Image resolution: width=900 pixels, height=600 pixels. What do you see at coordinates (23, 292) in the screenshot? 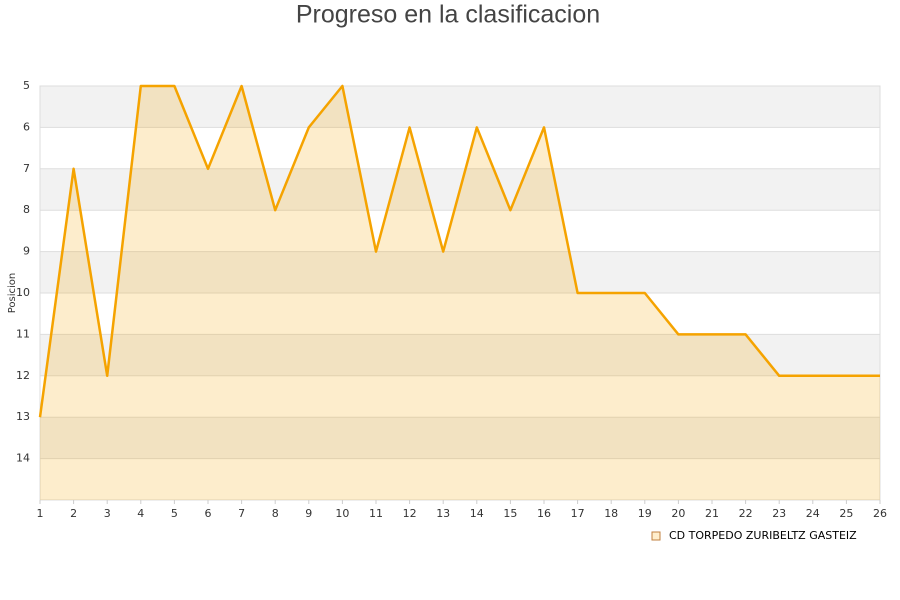
I see `y-tick-label: 10` at bounding box center [23, 292].